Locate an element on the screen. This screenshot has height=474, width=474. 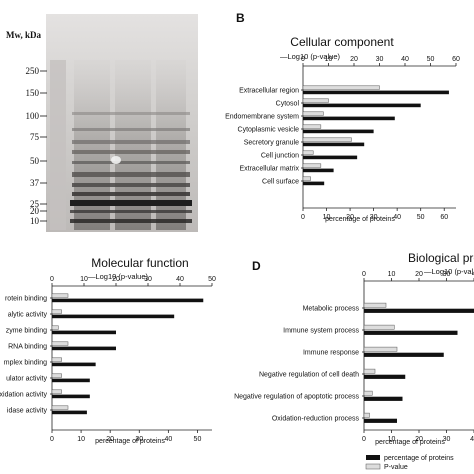
legend-swatch-pct is located at coordinates (373, 457).